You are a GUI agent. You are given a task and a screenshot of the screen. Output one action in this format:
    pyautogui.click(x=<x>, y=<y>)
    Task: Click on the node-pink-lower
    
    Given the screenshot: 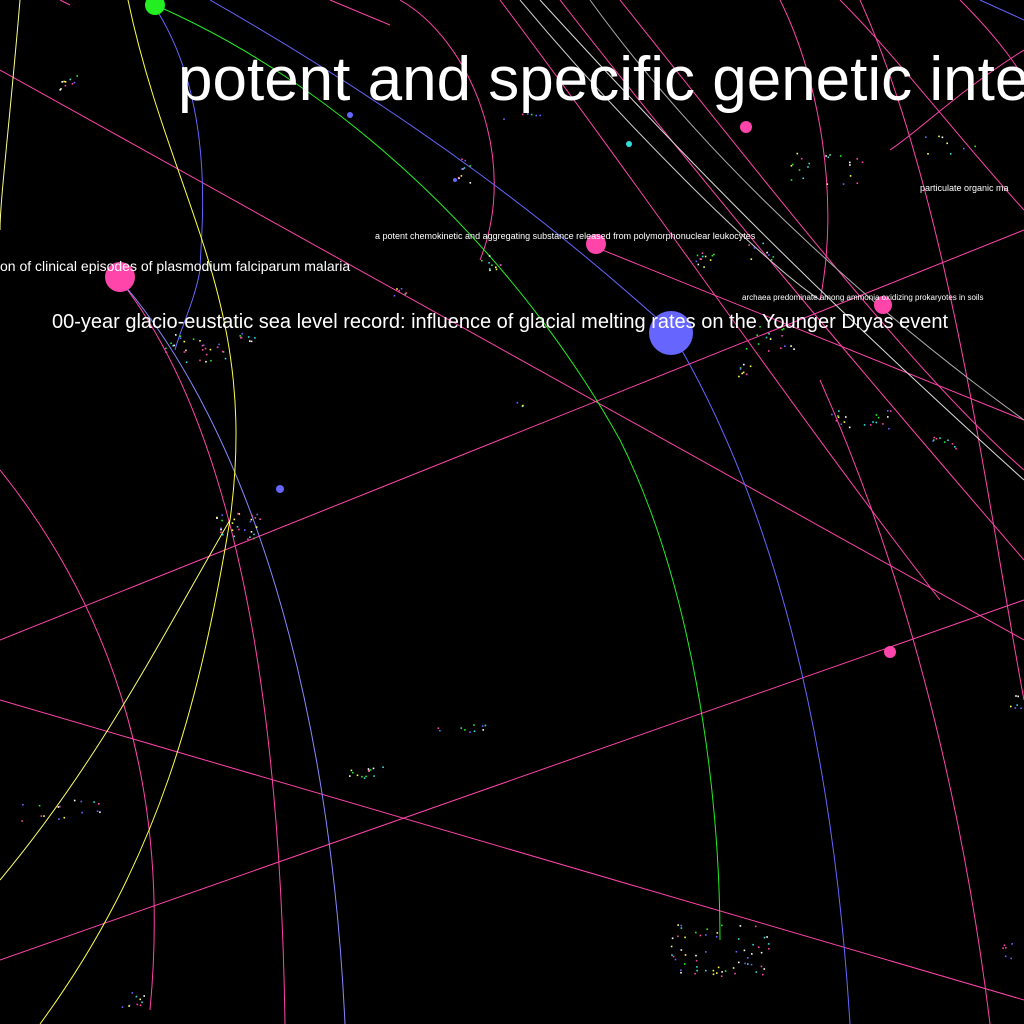 What is the action you would take?
    pyautogui.click(x=890, y=652)
    